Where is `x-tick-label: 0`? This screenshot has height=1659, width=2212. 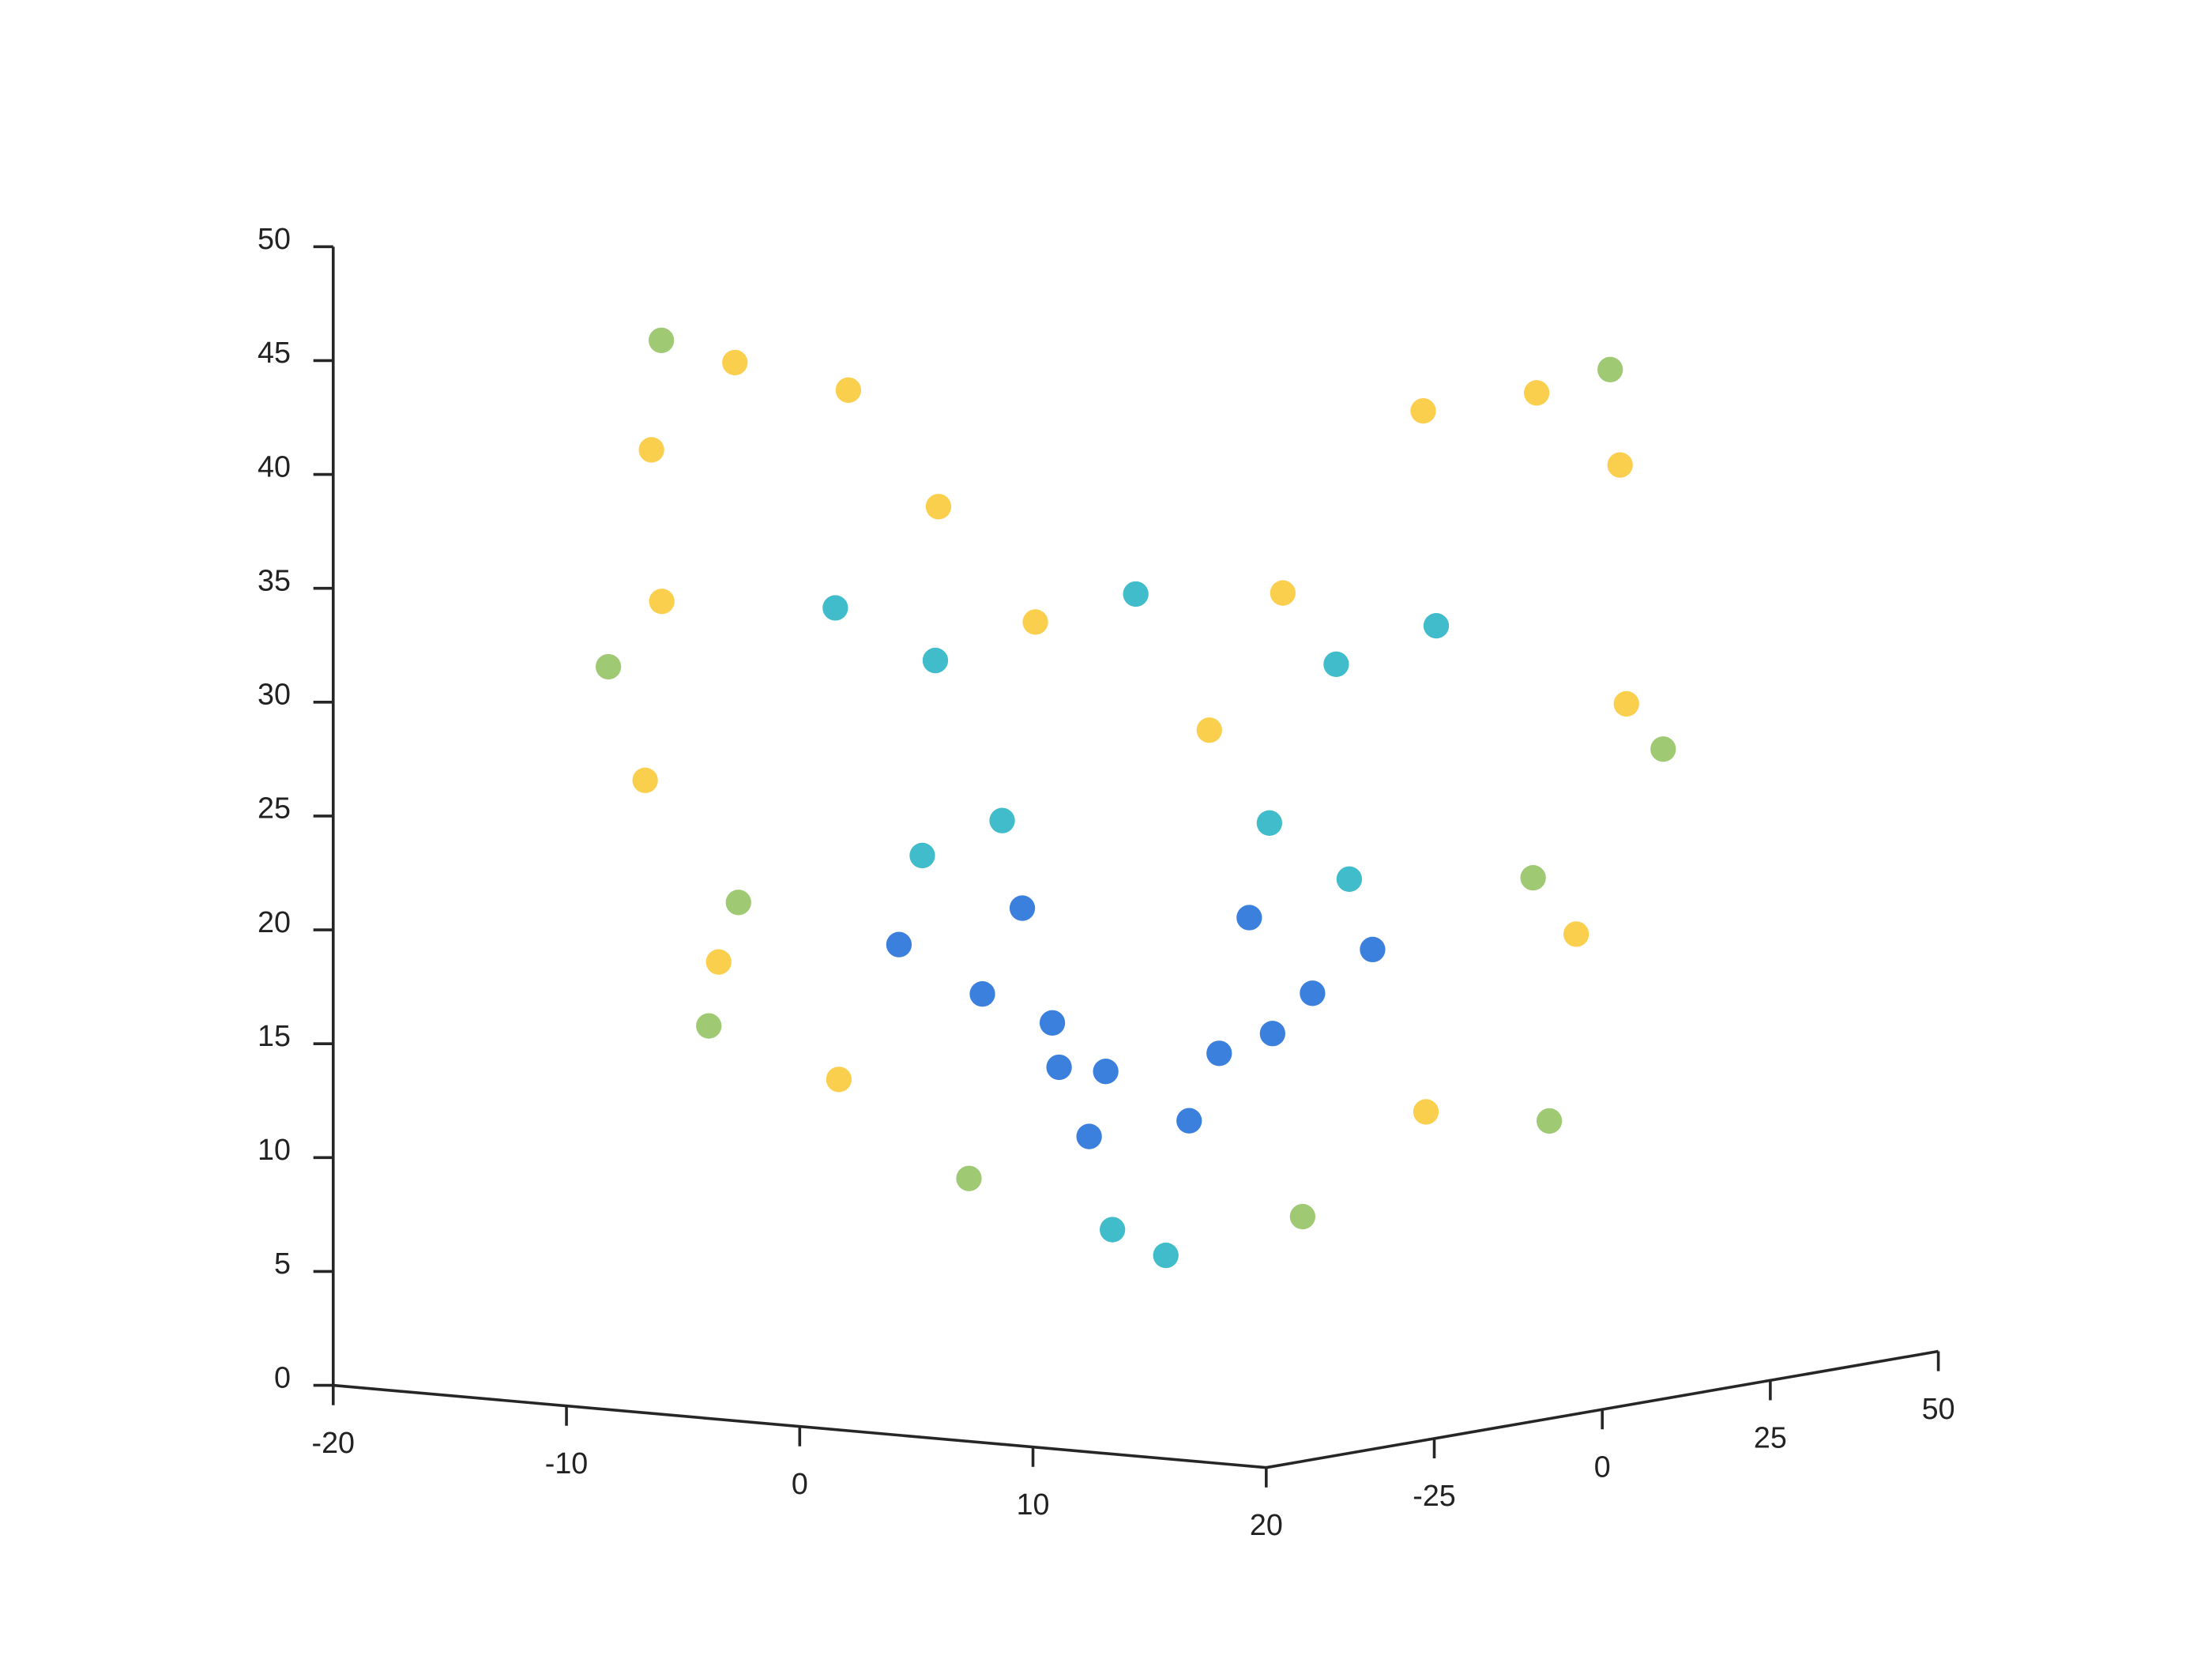 x-tick-label: 0 is located at coordinates (800, 1483).